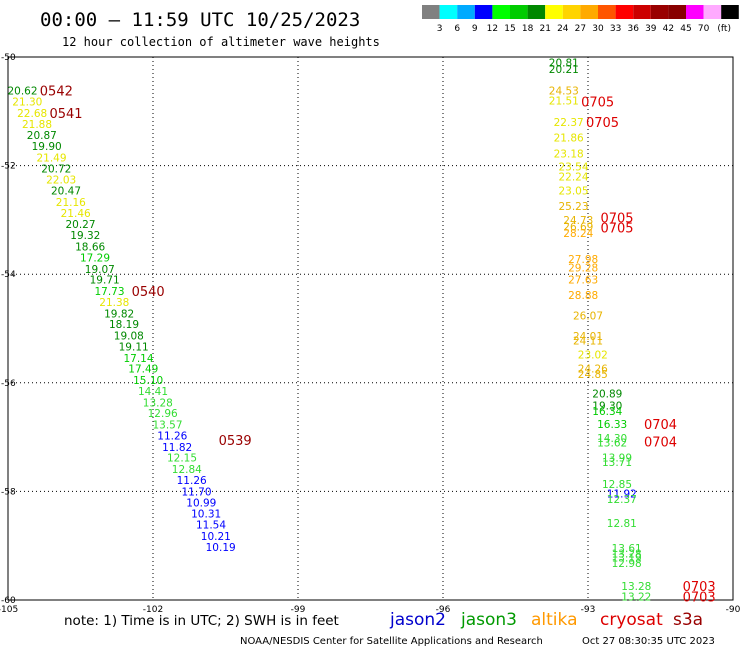  I want to click on pass-time-label: 0542, so click(56, 92).